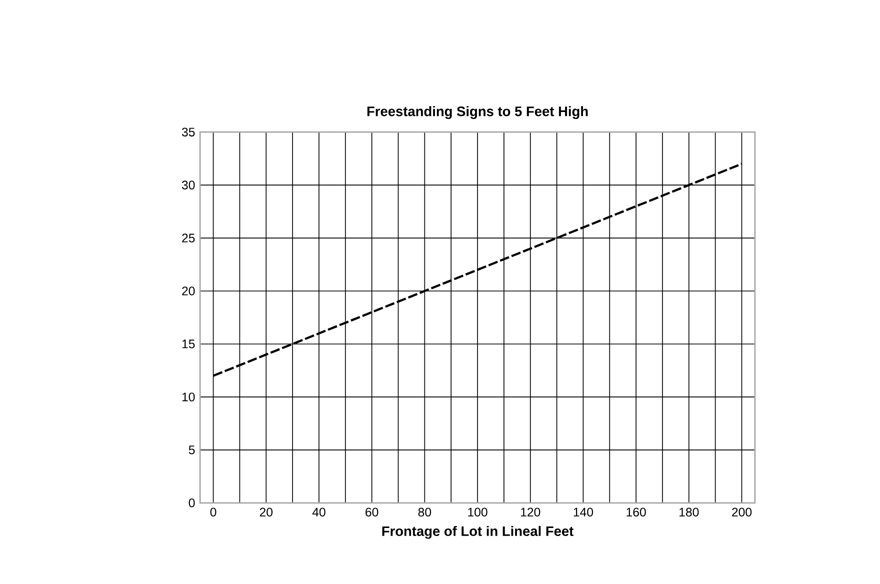  What do you see at coordinates (191, 450) in the screenshot?
I see `y-tick-label: 5` at bounding box center [191, 450].